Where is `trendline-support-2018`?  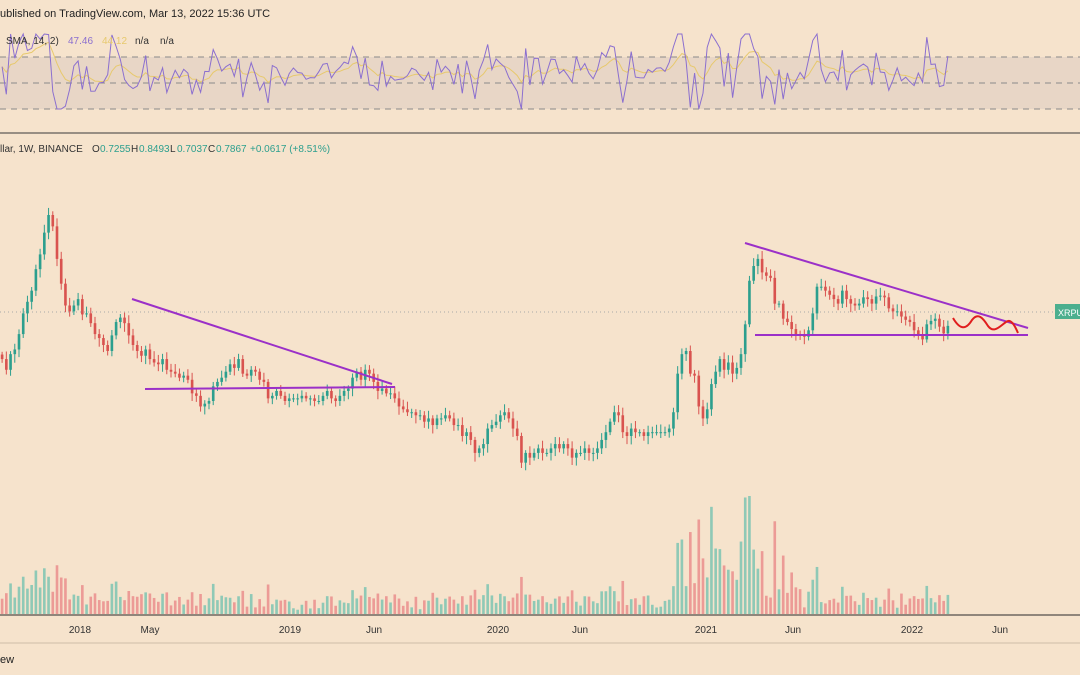 trendline-support-2018 is located at coordinates (270, 388).